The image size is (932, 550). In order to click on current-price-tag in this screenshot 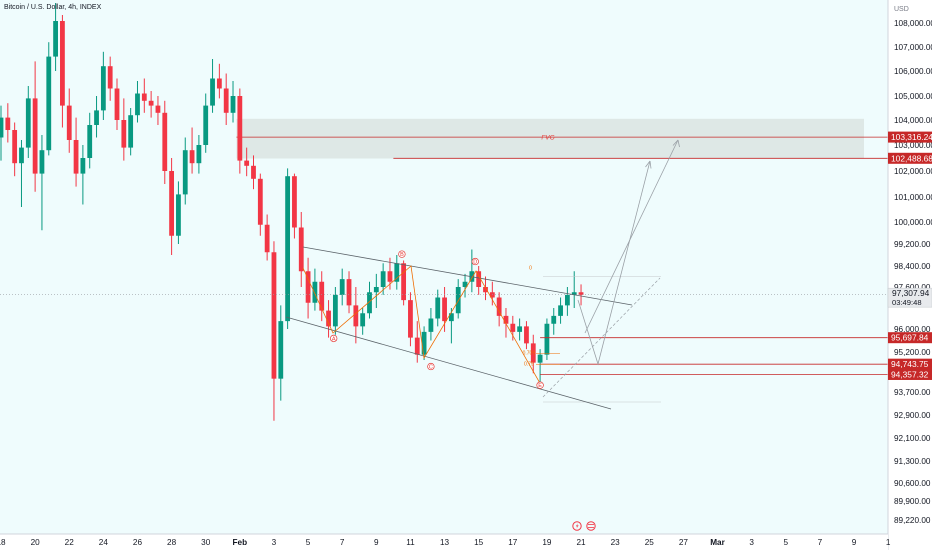, I will do `click(909, 297)`.